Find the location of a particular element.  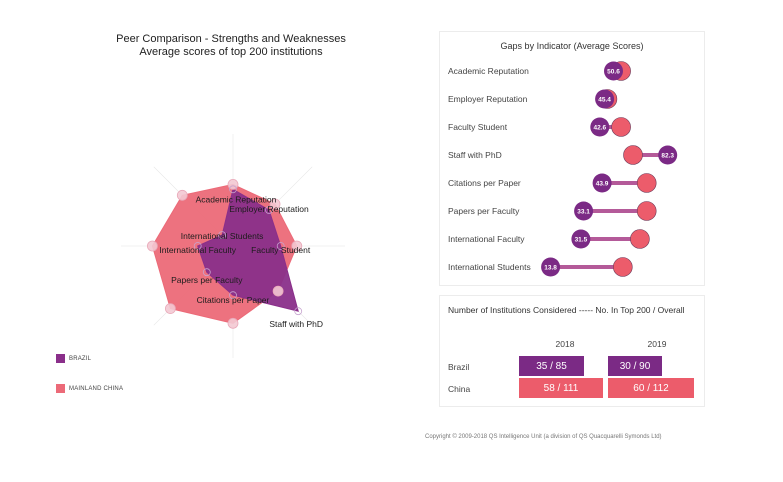

radar-axis-label-papers-per-faculty: Papers per Faculty is located at coordinates (207, 280).